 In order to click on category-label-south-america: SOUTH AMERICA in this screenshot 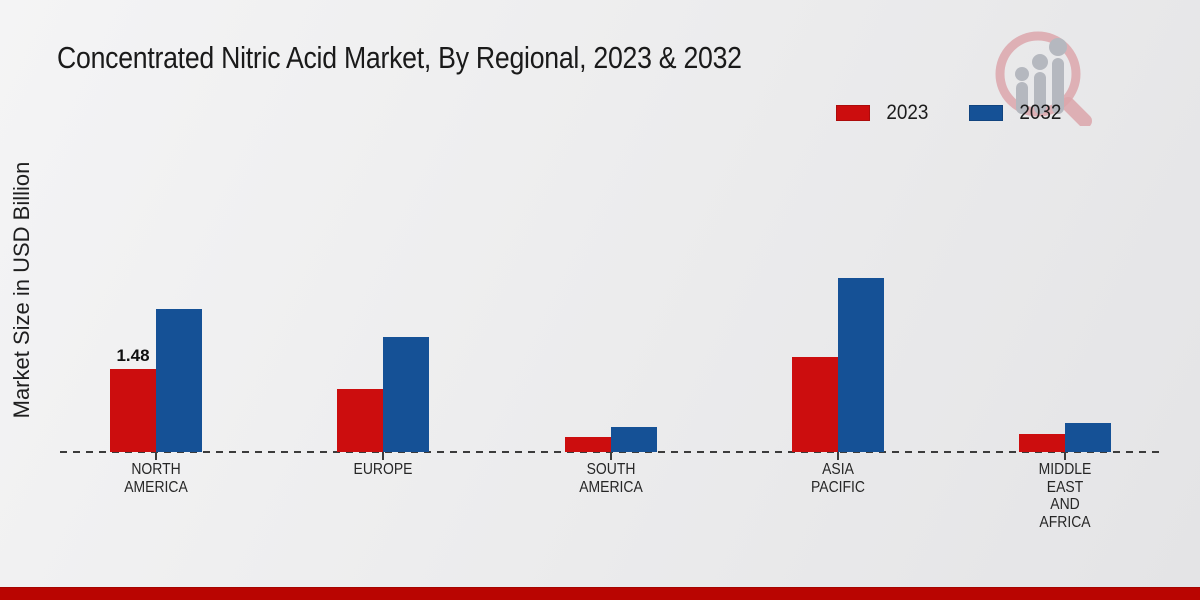, I will do `click(610, 478)`.